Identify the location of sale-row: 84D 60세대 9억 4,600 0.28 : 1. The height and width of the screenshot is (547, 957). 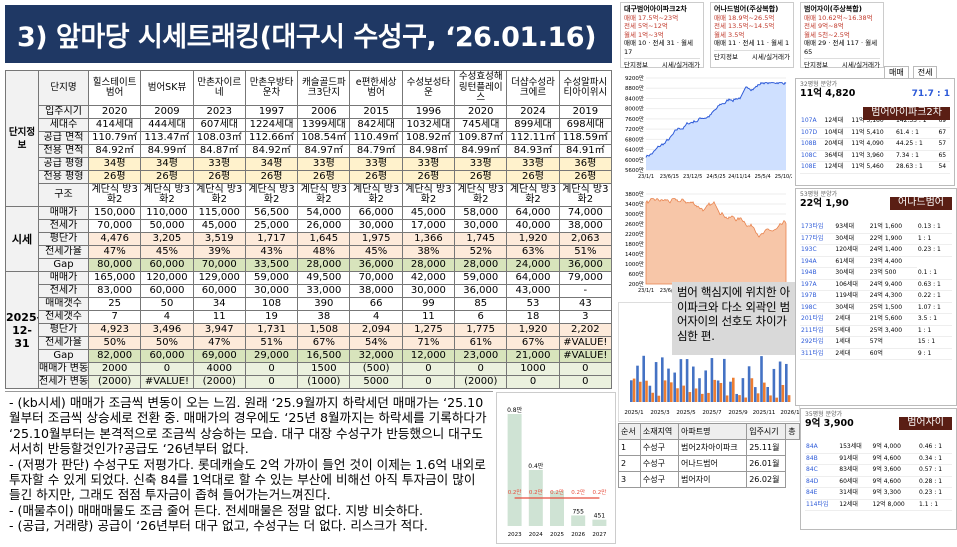
(878, 482).